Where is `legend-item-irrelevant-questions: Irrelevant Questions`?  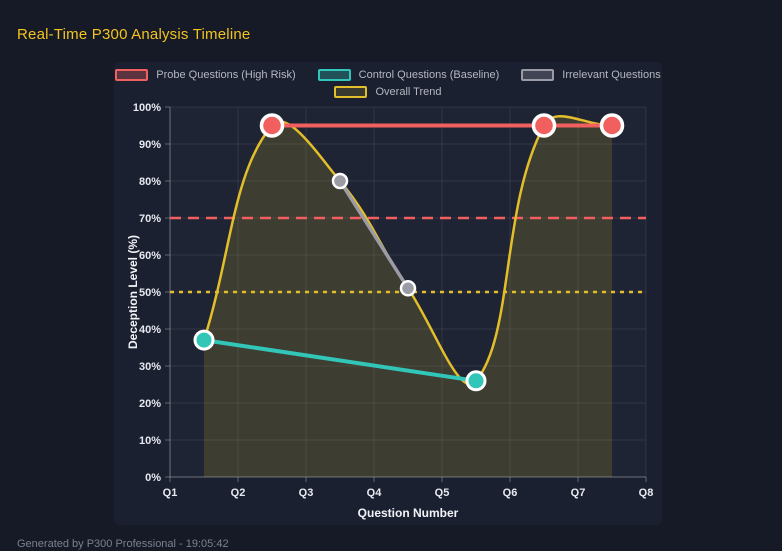
legend-item-irrelevant-questions: Irrelevant Questions is located at coordinates (591, 75).